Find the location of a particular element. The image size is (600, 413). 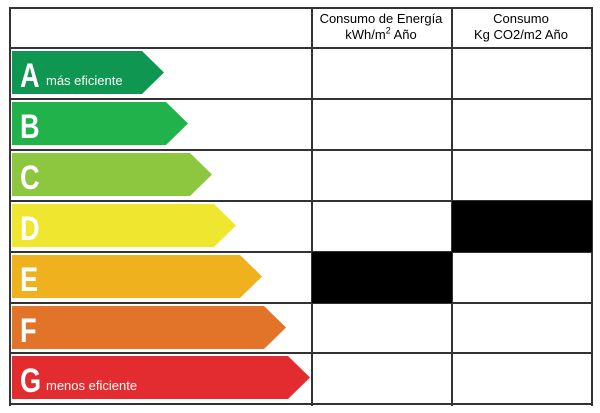

band-arrow-e: E is located at coordinates (137, 276).